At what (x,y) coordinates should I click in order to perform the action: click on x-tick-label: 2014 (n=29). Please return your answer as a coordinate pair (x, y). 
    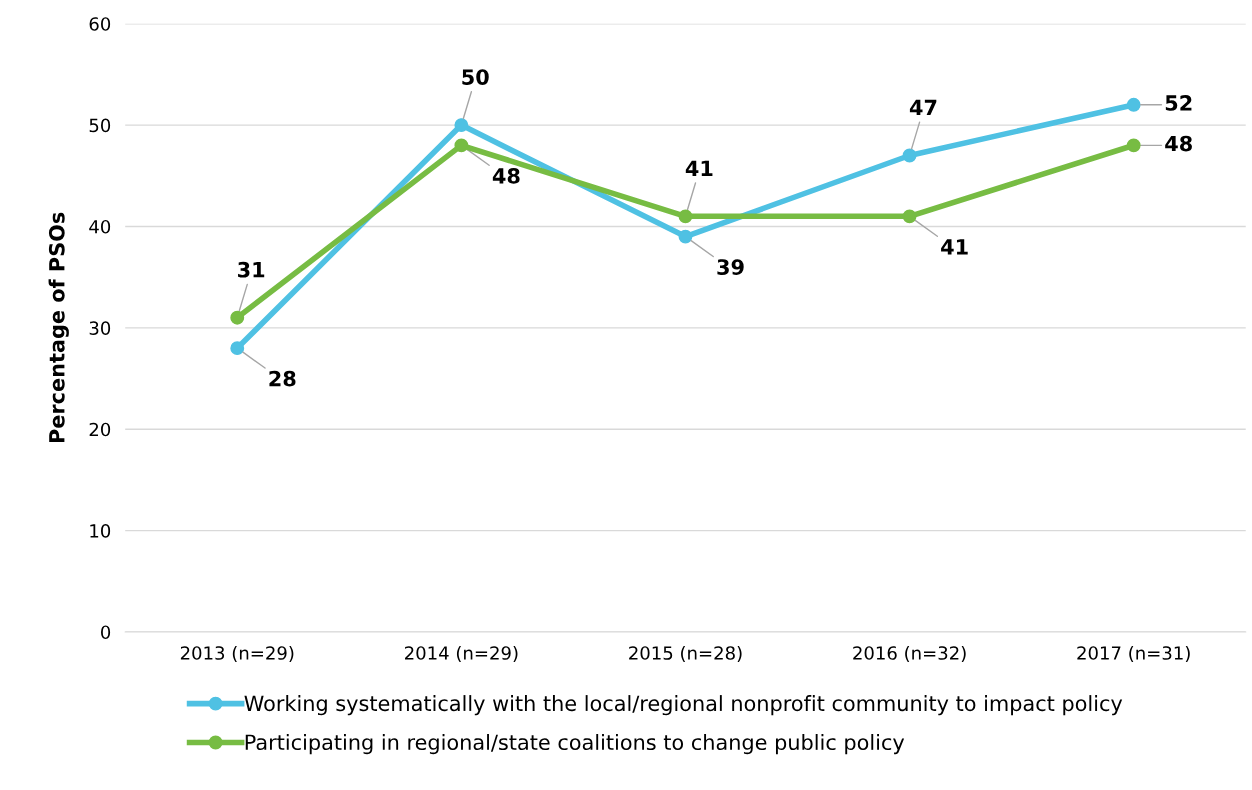
    Looking at the image, I should click on (461, 653).